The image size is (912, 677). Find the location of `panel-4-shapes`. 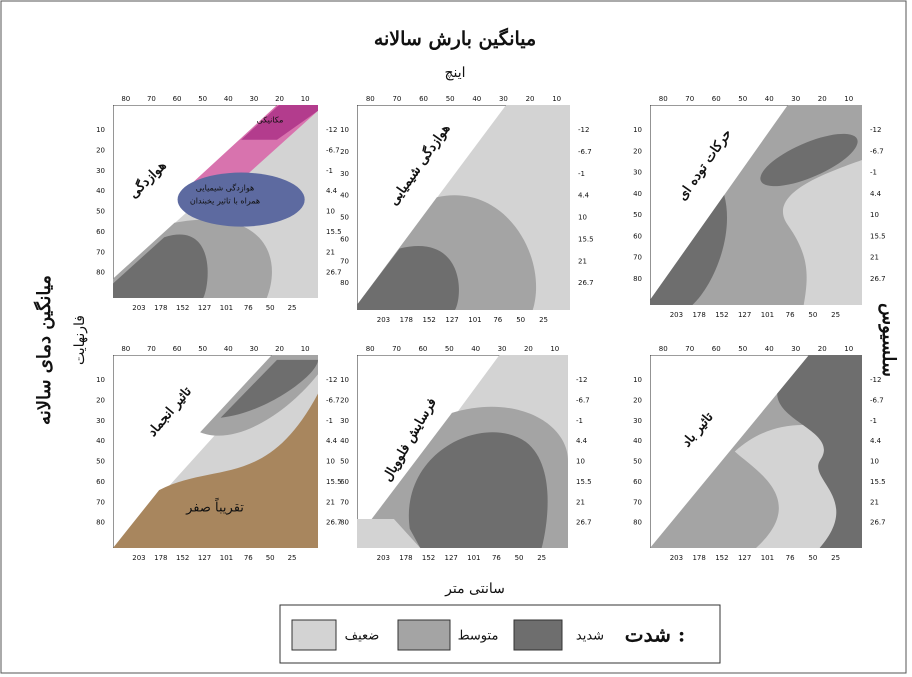

panel-4-shapes is located at coordinates (215, 451).